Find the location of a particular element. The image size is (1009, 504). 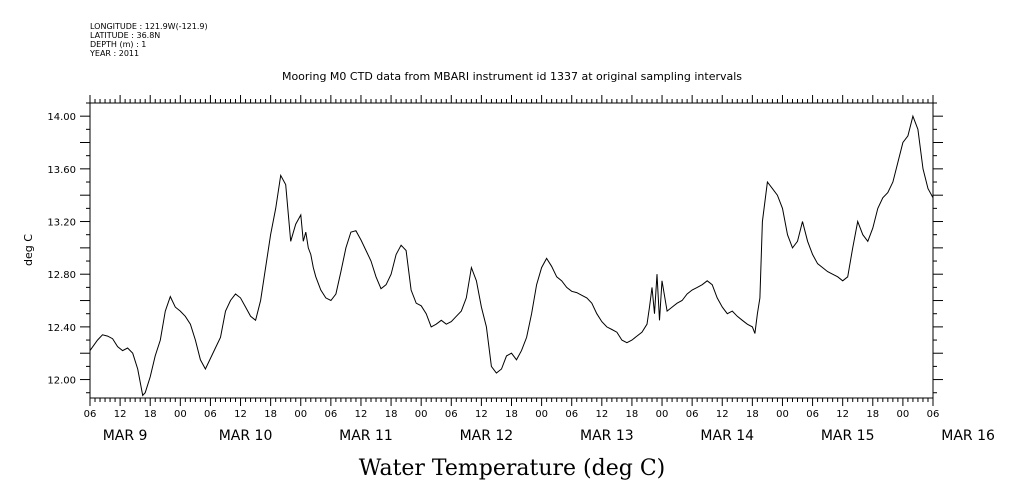

y-tick-label: 14.00 is located at coordinates (61, 117).